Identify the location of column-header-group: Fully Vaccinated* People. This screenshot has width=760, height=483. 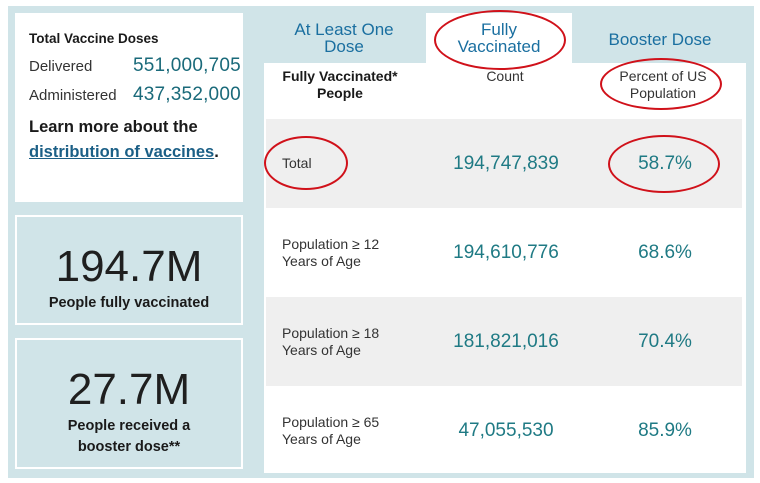
(340, 84).